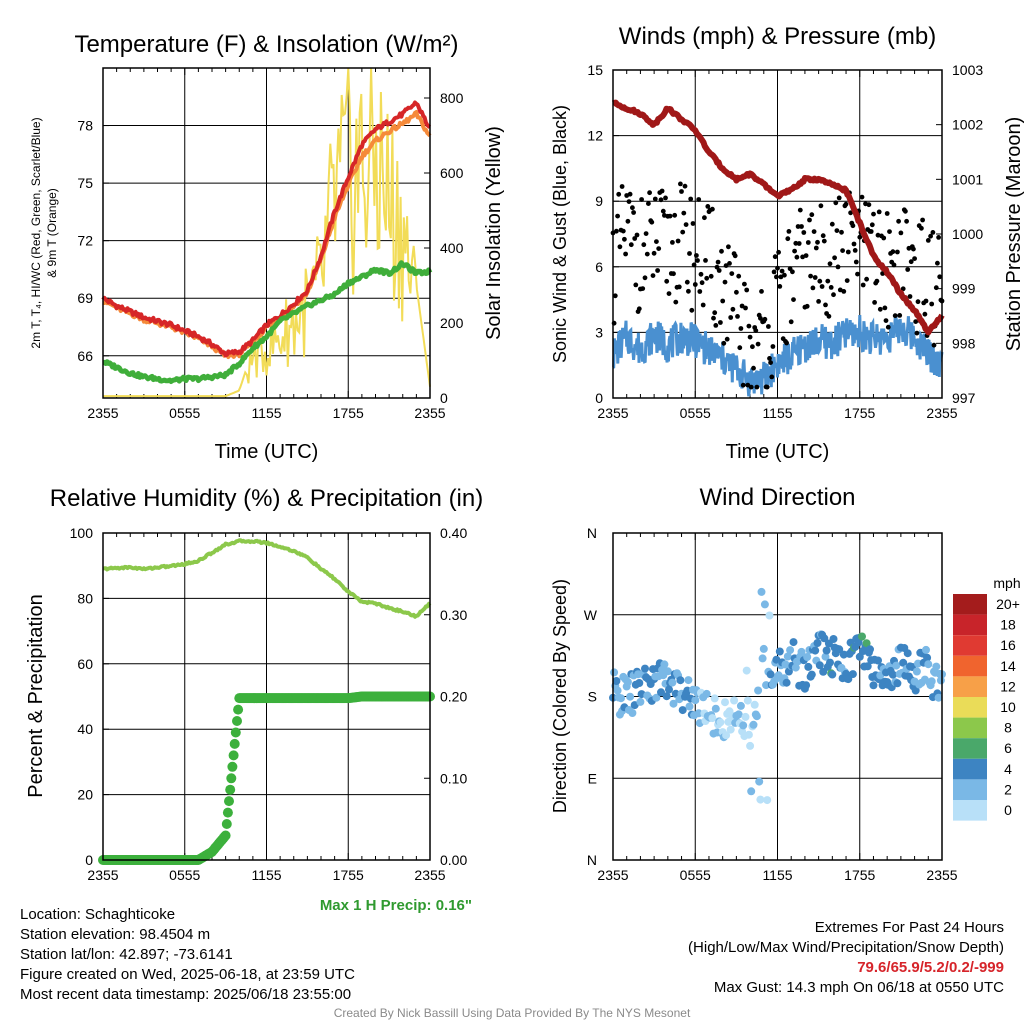 Image resolution: width=1024 pixels, height=1024 pixels. I want to click on y-tick-label: 80, so click(85, 598).